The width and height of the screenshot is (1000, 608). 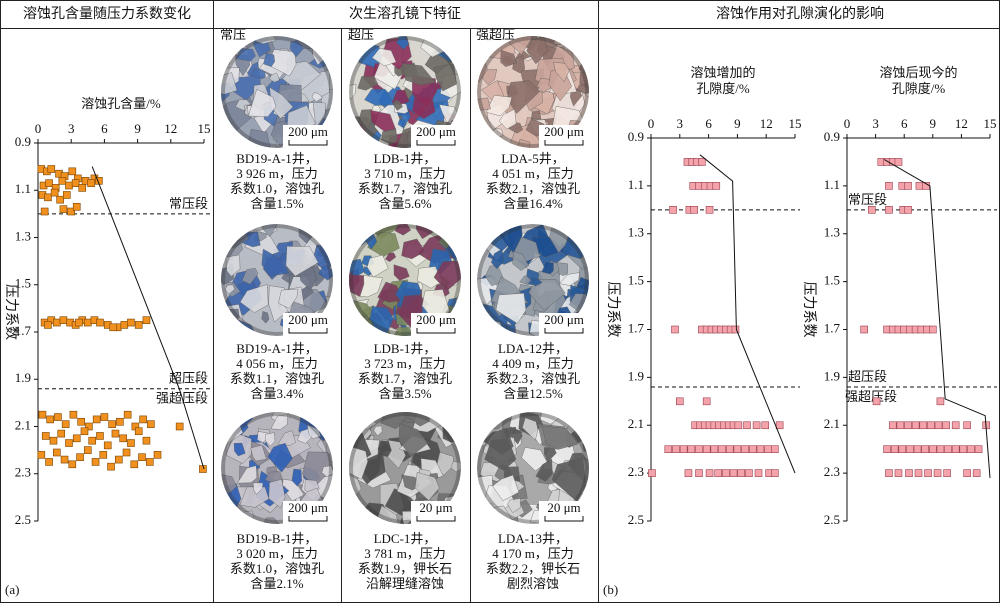 I want to click on caption-line: 系数1.7，溶蚀孔, so click(x=405, y=378).